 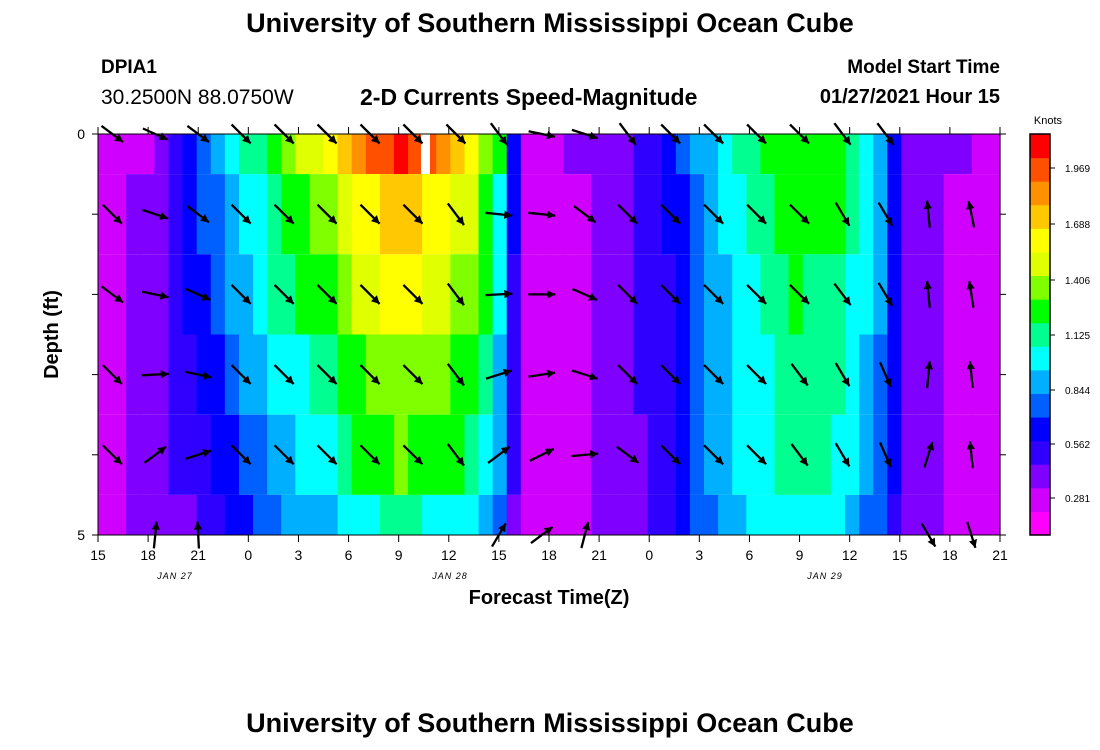 I want to click on y-tick-label: 0, so click(x=81, y=134).